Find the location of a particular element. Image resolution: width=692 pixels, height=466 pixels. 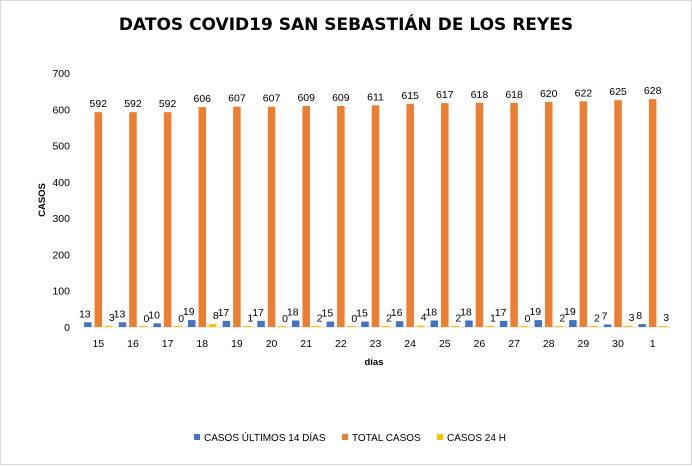

y-tick-label: 0 is located at coordinates (67, 328).